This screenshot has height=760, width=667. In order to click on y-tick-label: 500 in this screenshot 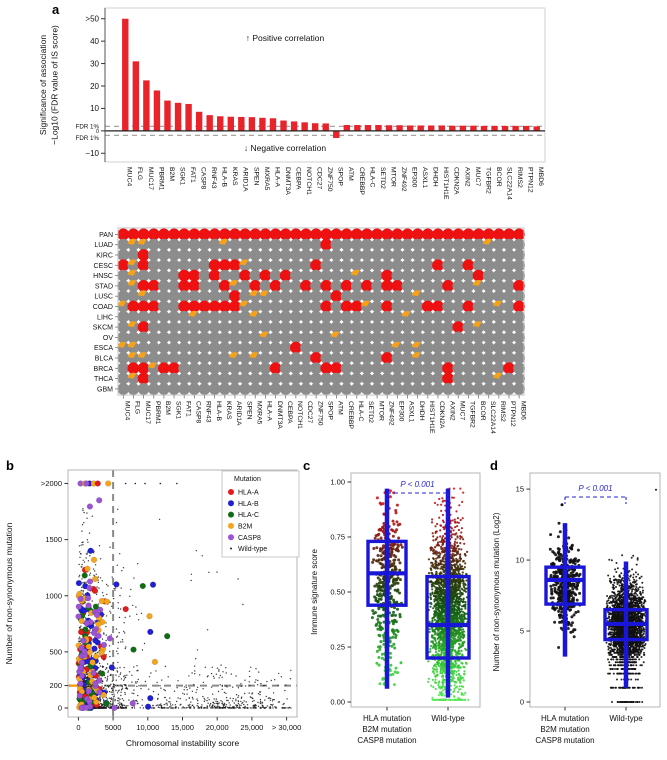, I will do `click(55, 651)`.